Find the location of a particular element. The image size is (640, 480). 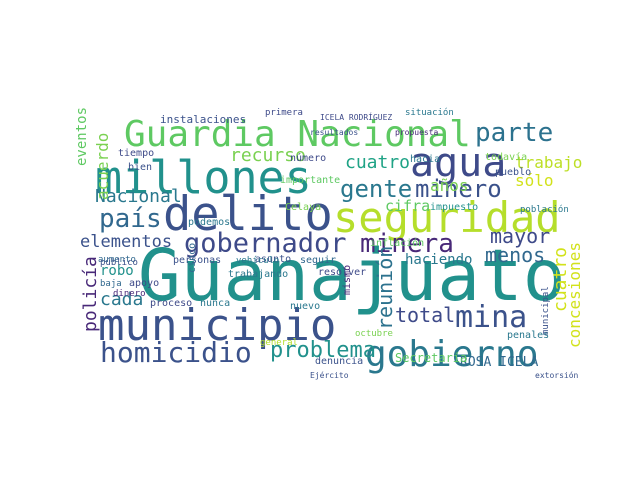

word: seguir is located at coordinates (318, 260).